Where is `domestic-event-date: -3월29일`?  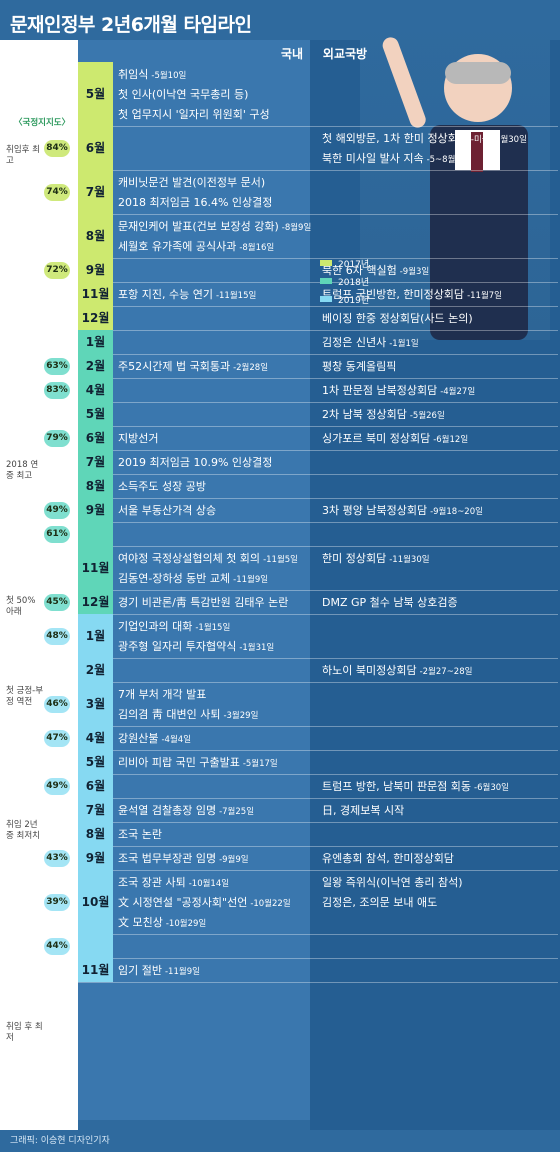 domestic-event-date: -3월29일 is located at coordinates (241, 716).